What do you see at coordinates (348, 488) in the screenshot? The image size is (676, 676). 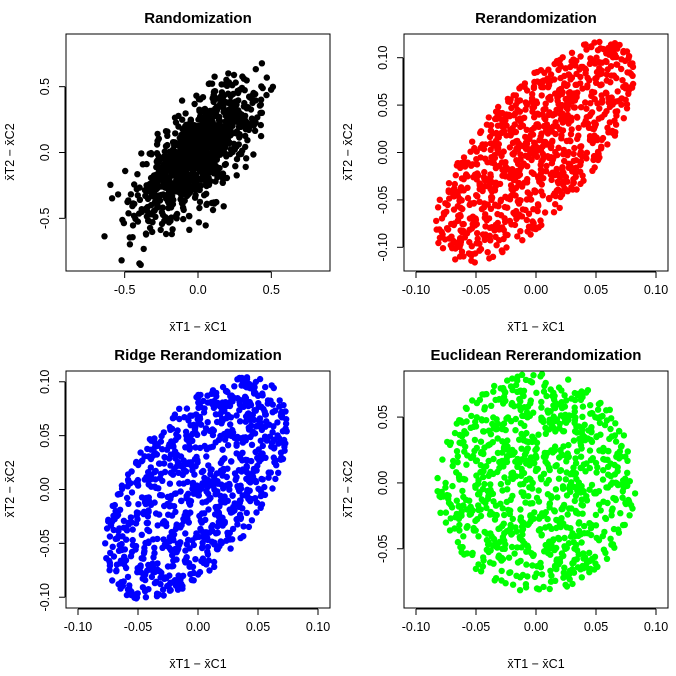 I see `y-axis-label: x̄T2 − x̄C2` at bounding box center [348, 488].